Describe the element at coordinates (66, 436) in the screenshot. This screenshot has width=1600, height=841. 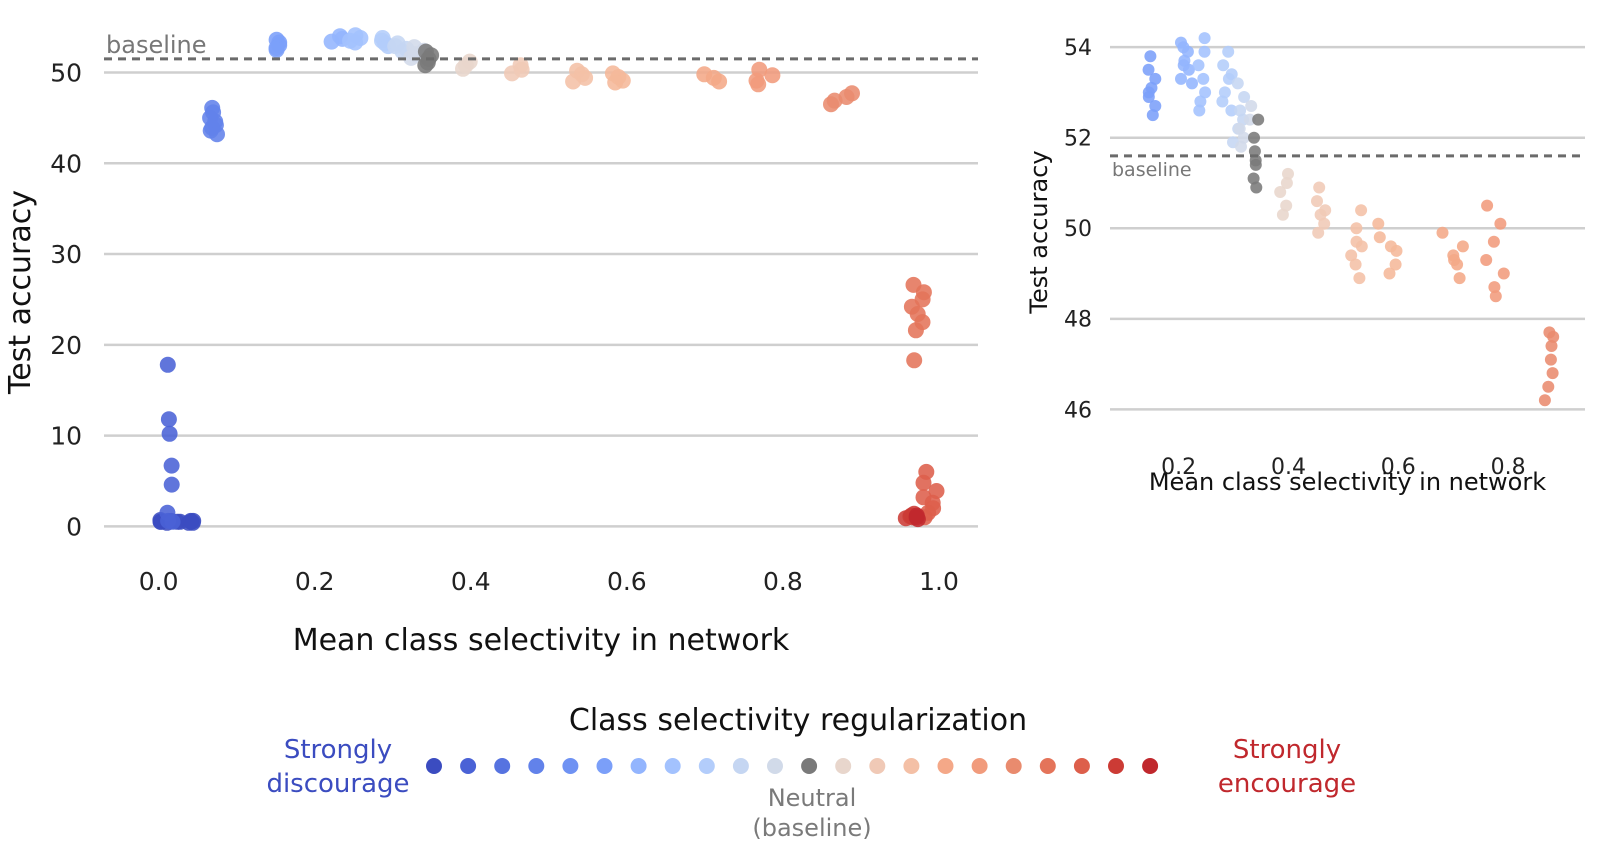
I see `y-tick-label: 10` at that location.